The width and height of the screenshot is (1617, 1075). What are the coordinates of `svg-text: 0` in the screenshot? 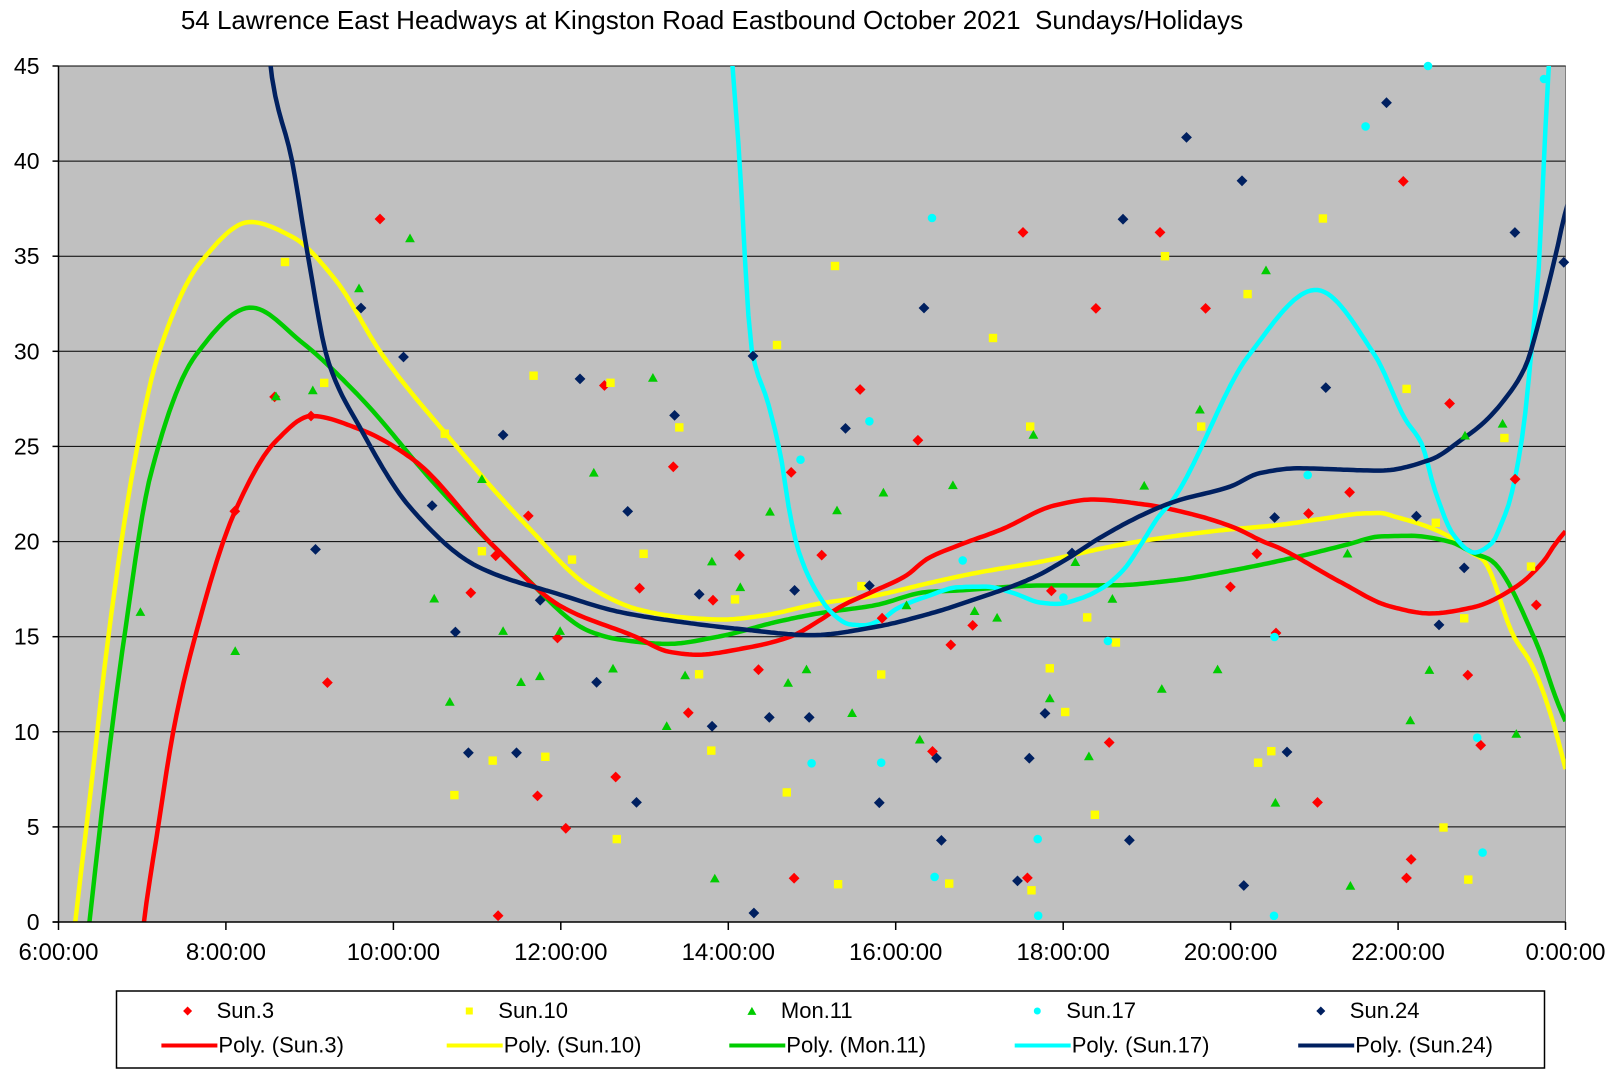 It's located at (33, 922).